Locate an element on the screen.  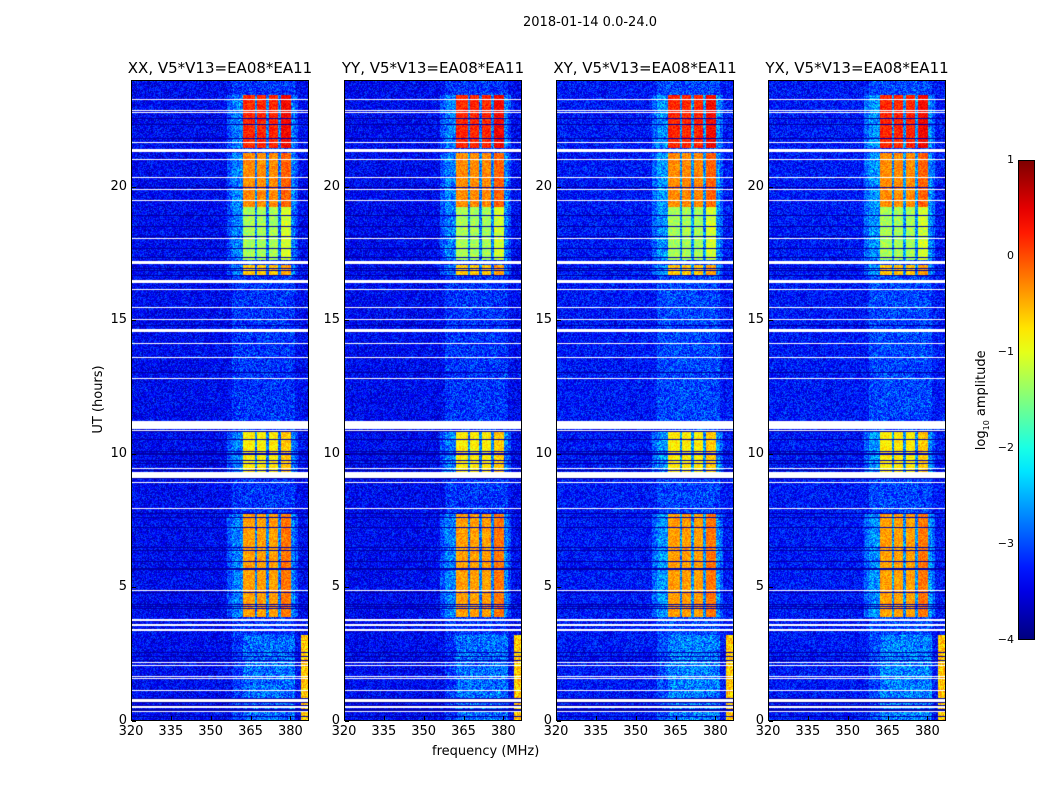
panel-title: YX, V5*V13=EA08*EA11 is located at coordinates (857, 68).